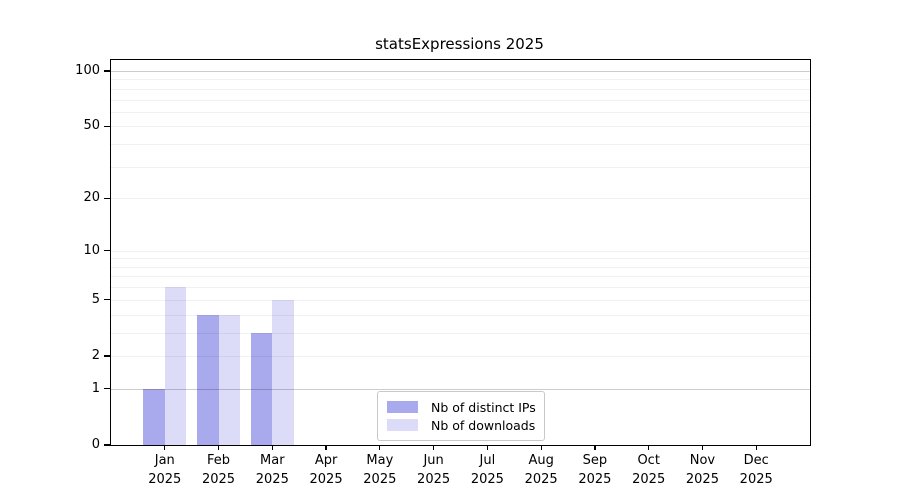  I want to click on x-tick-label: Jan 2025, so click(165, 470).